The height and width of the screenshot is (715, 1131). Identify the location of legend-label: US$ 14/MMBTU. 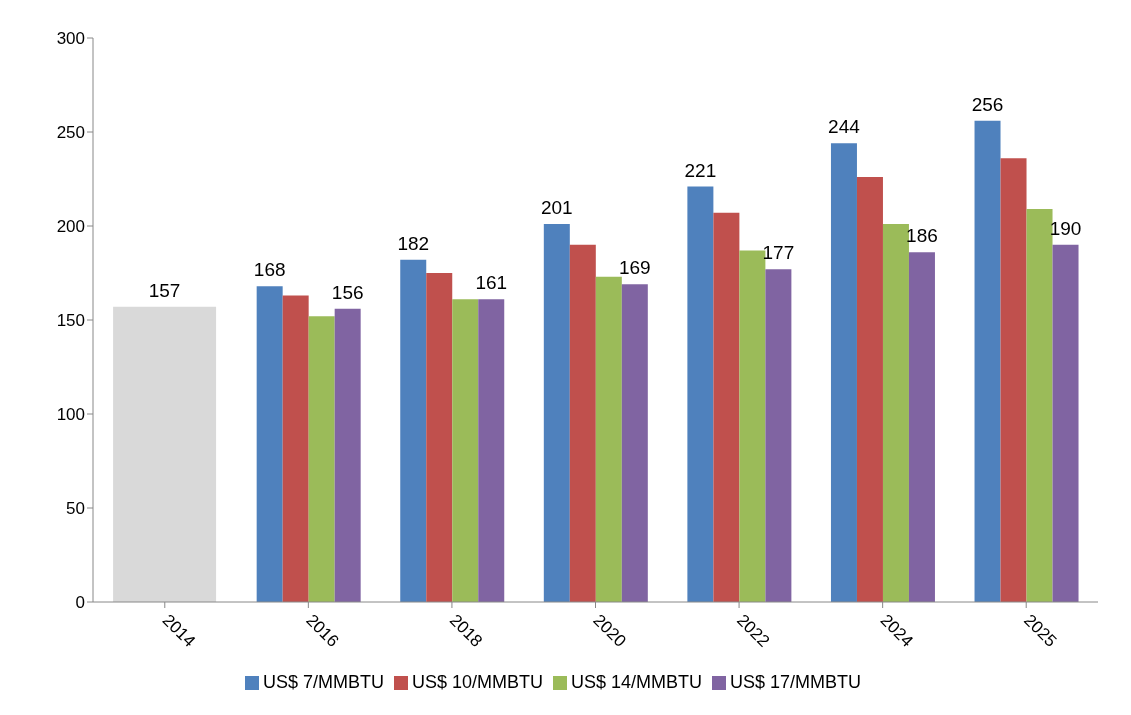
(637, 682).